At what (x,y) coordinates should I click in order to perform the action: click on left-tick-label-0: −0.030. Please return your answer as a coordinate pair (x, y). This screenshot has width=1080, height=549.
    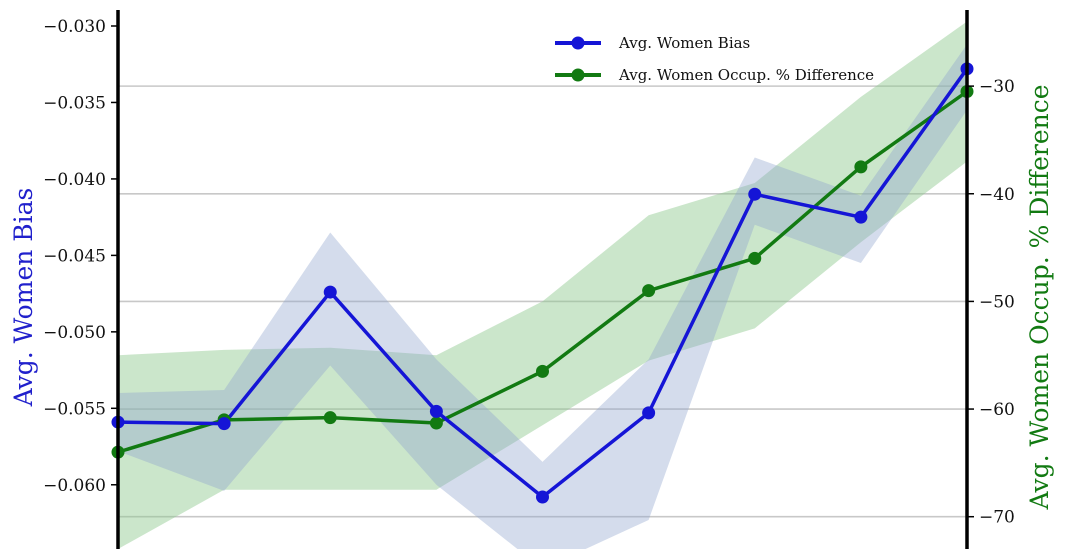
    Looking at the image, I should click on (74, 27).